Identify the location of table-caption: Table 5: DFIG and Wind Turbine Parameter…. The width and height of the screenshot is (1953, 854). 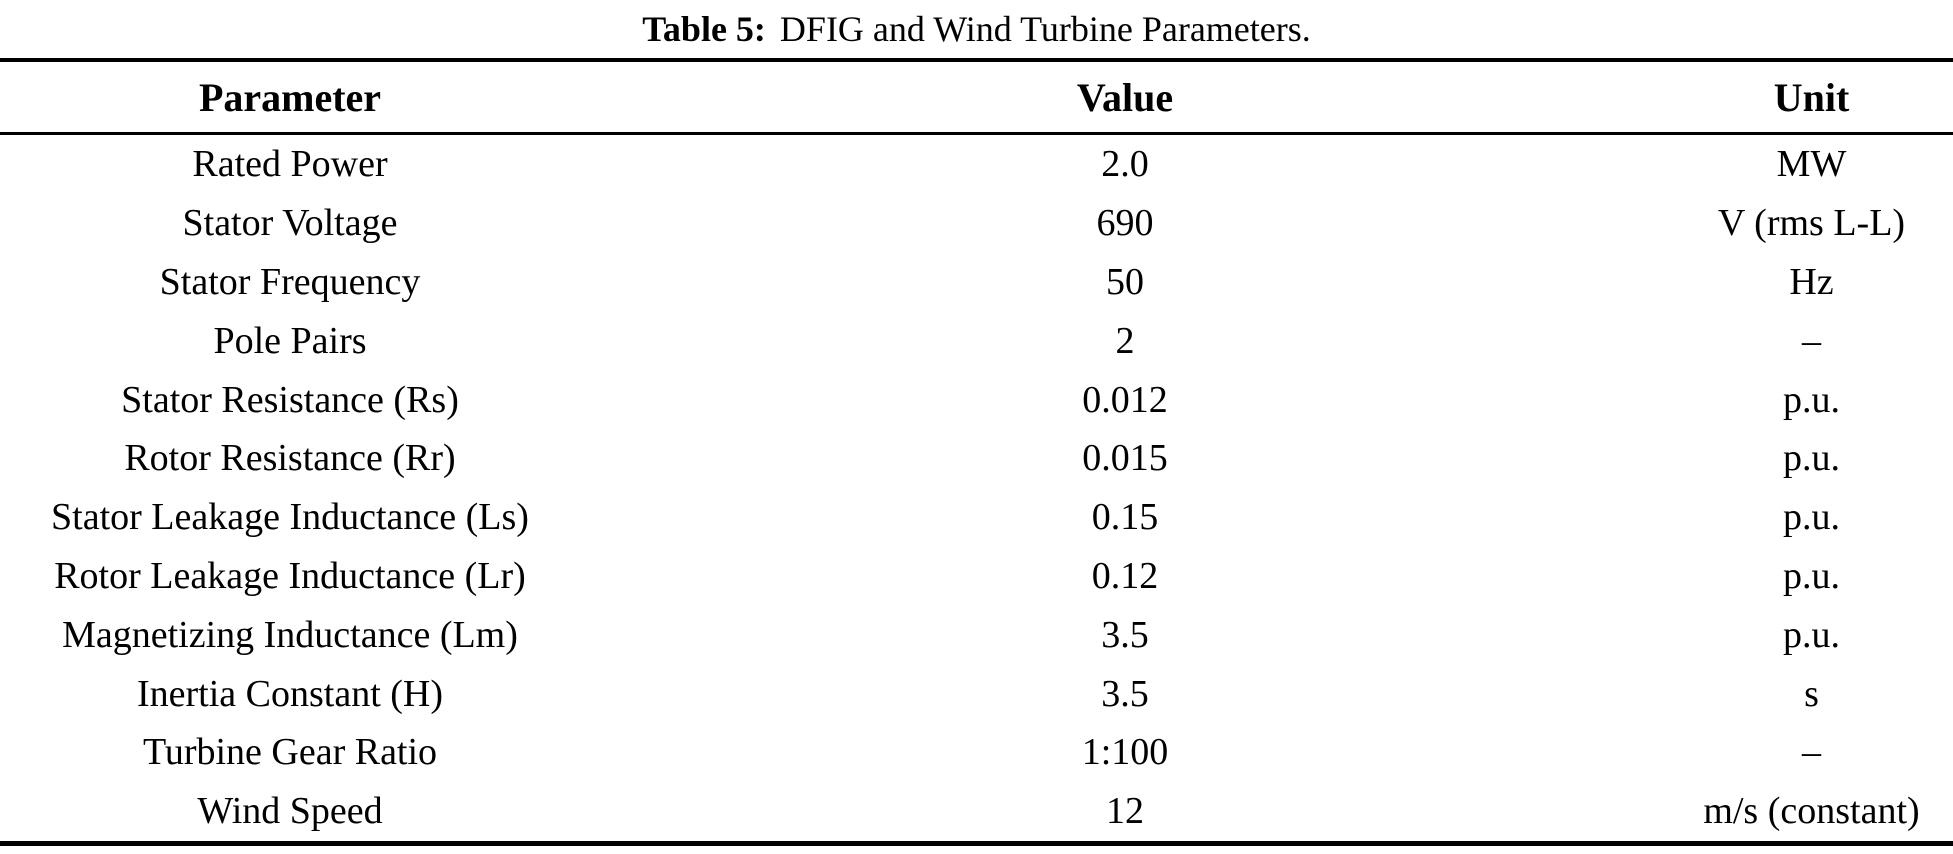
(976, 29).